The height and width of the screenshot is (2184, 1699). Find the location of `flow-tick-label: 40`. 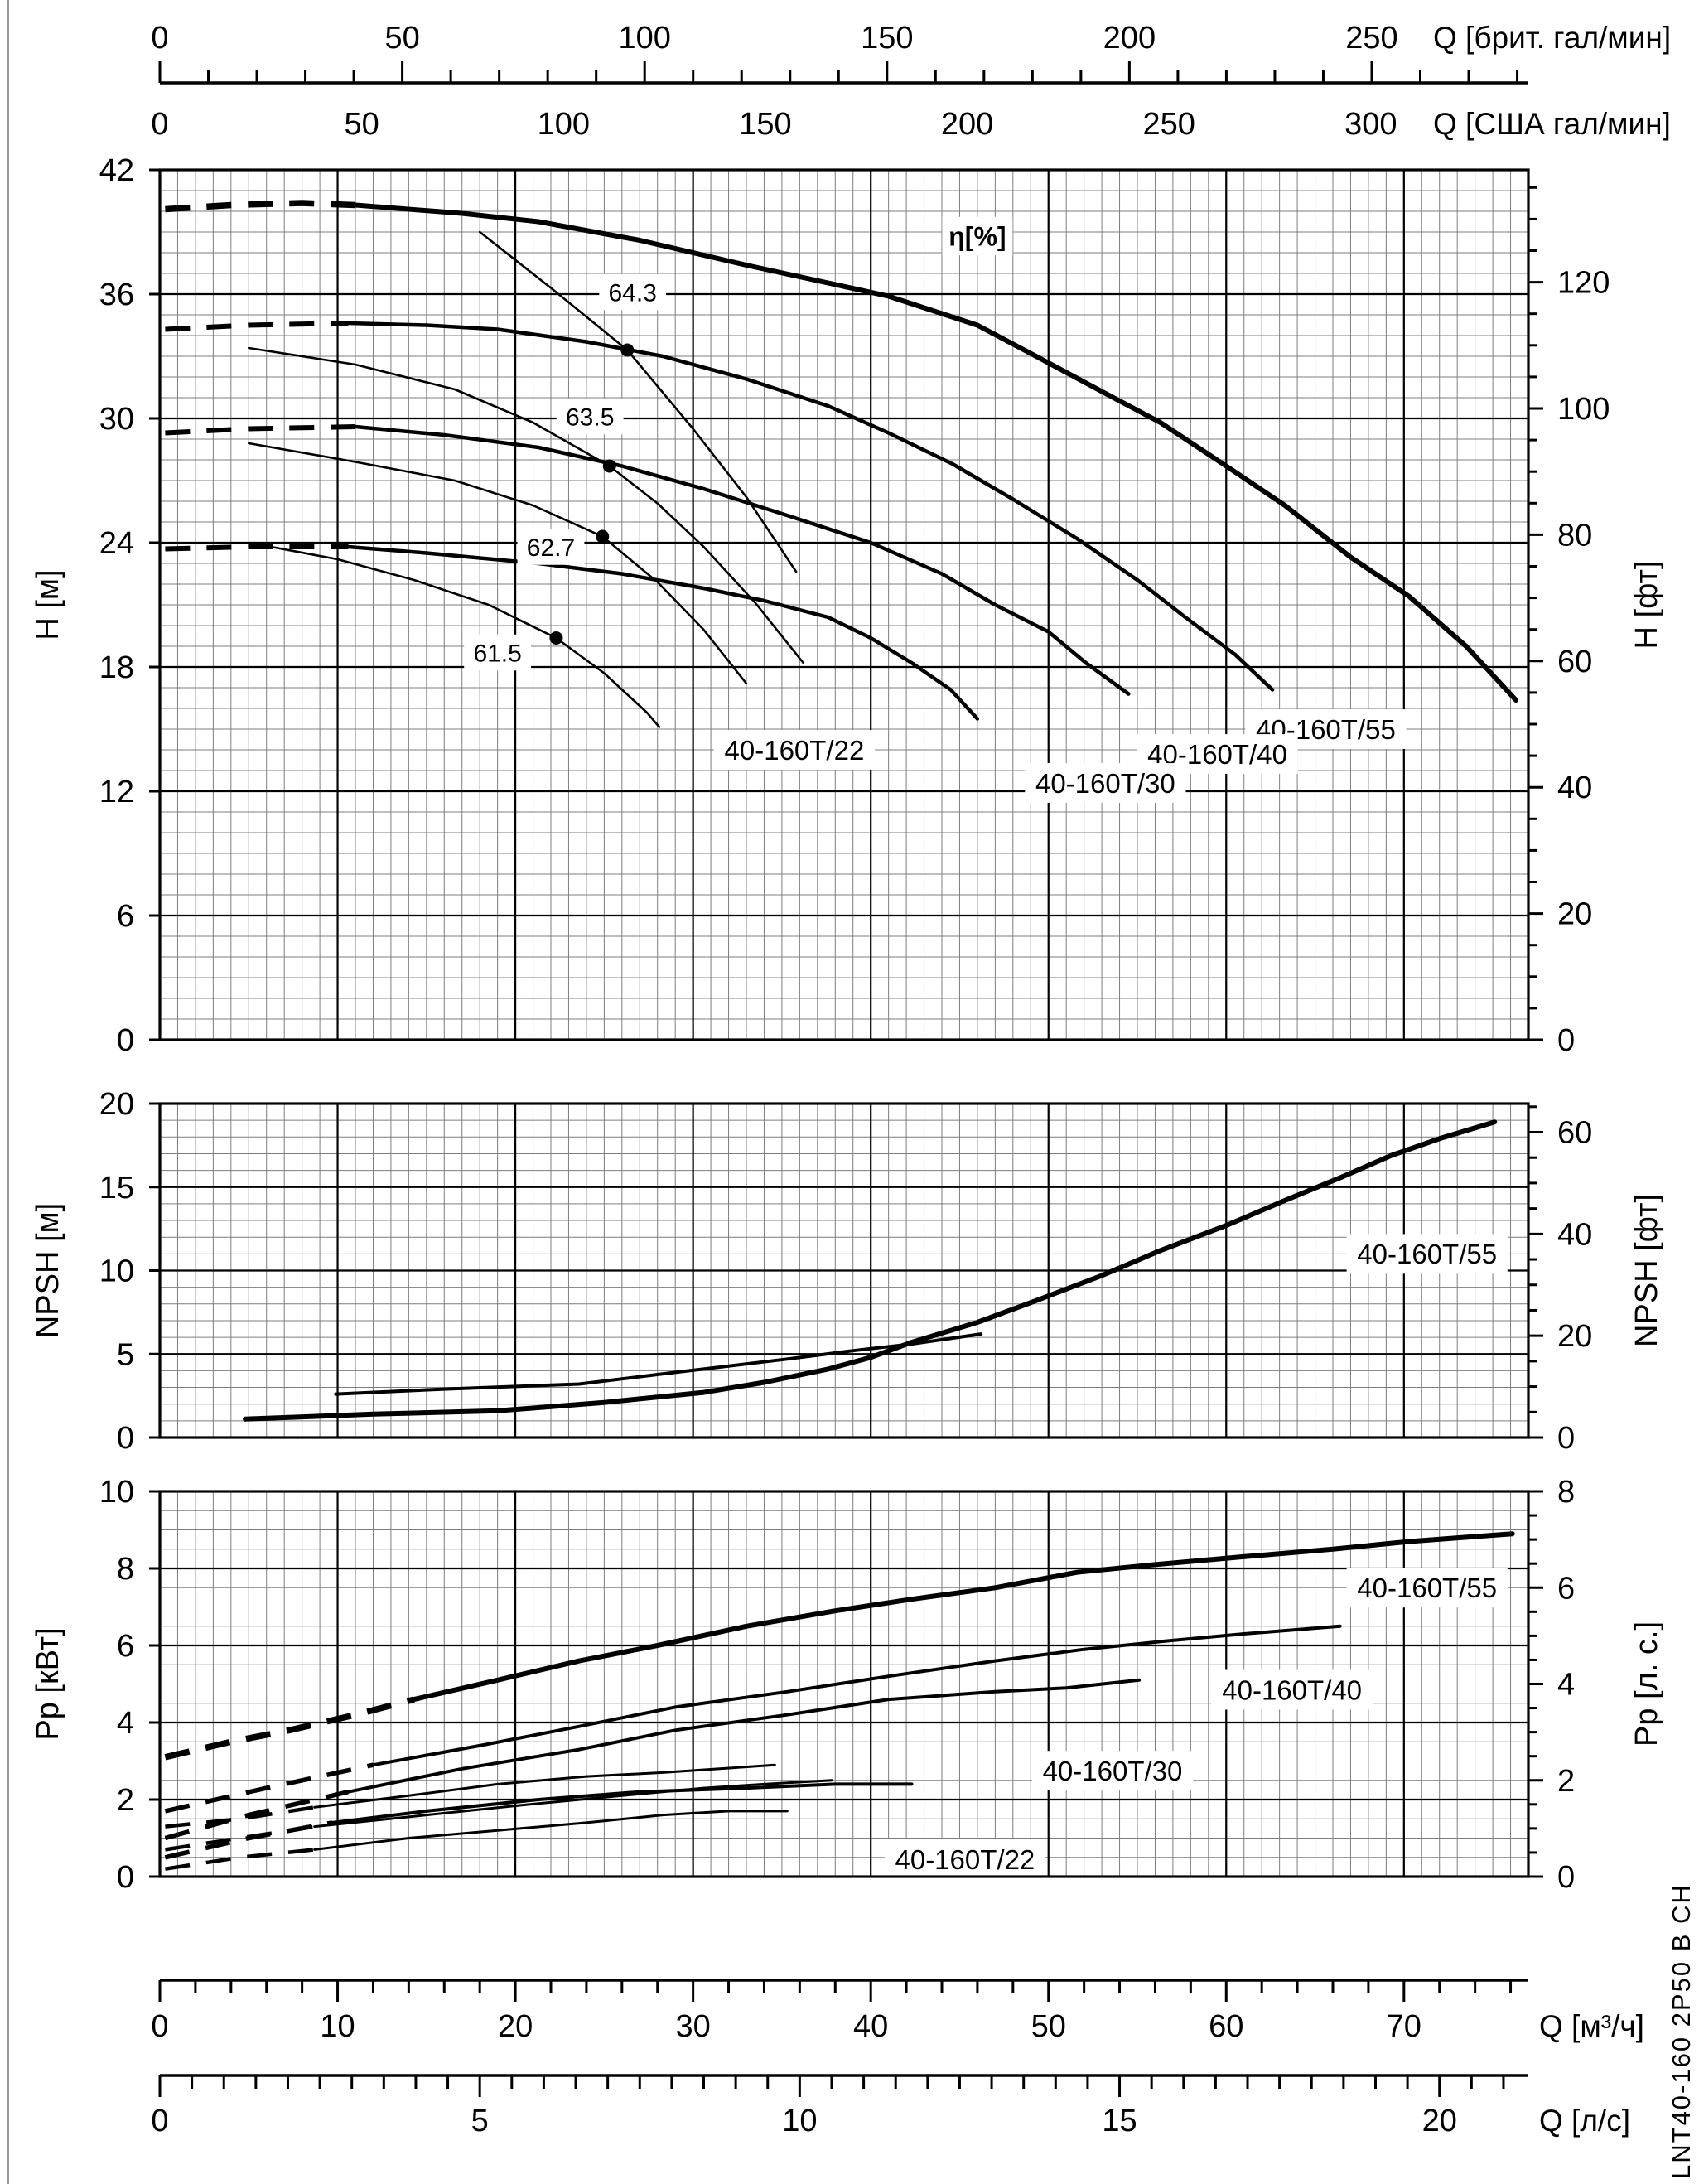

flow-tick-label: 40 is located at coordinates (870, 2026).